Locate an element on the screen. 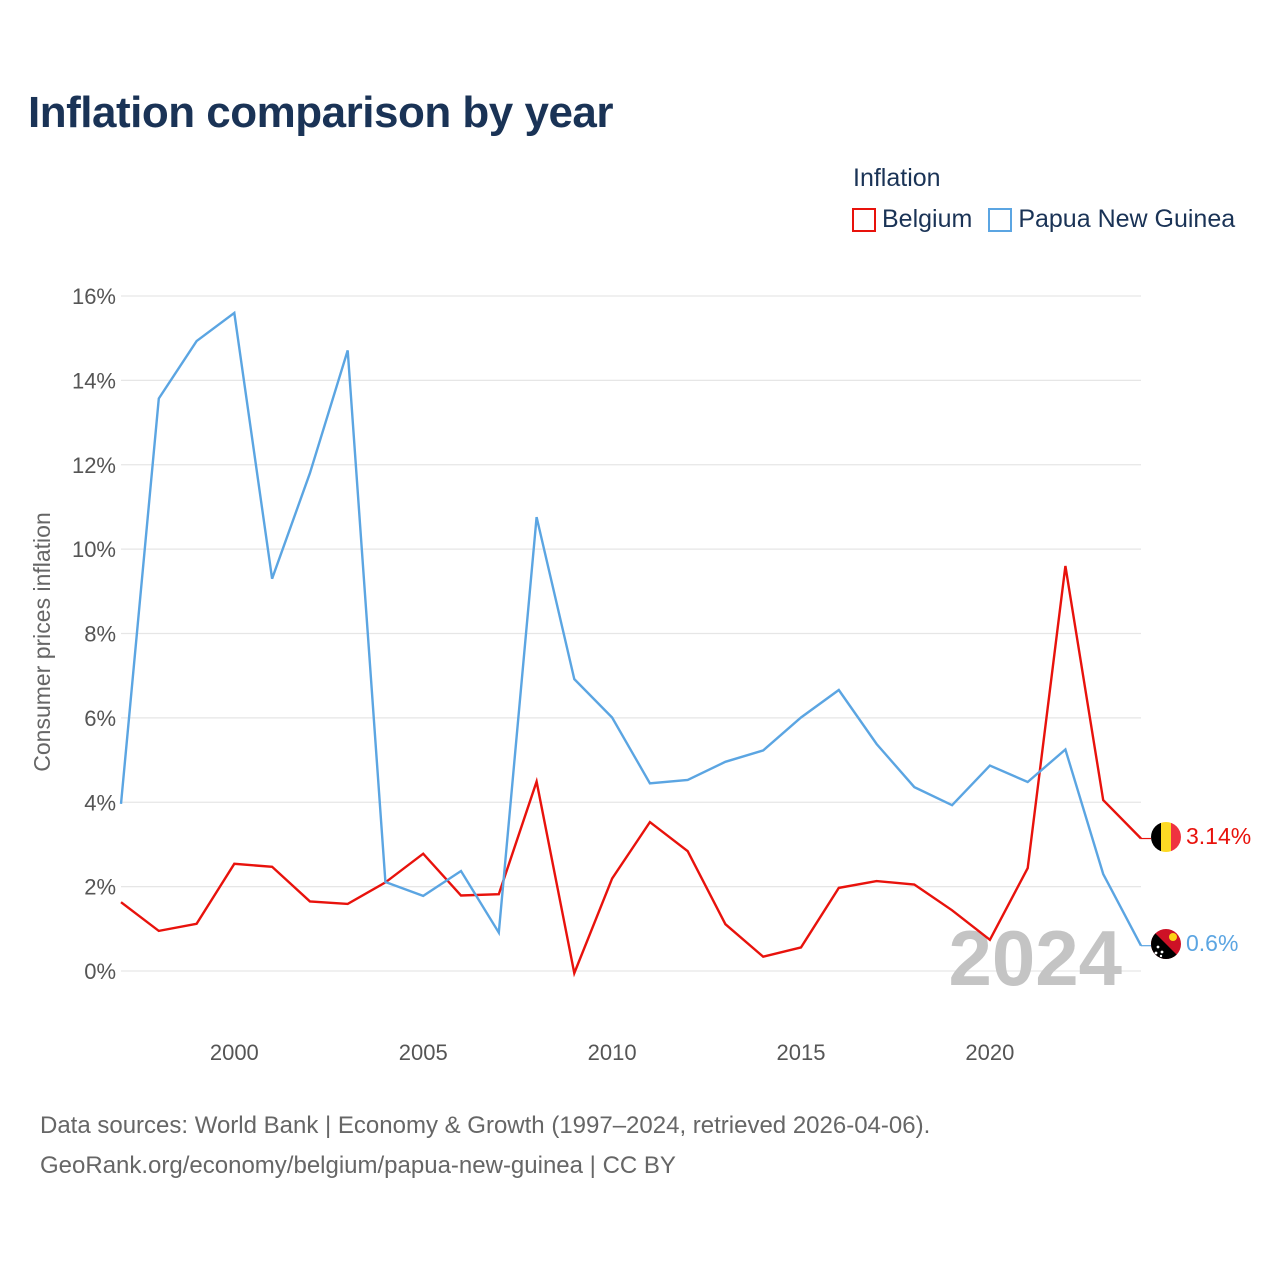 Image resolution: width=1280 pixels, height=1280 pixels. x-tick-label: 2020 is located at coordinates (989, 1052).